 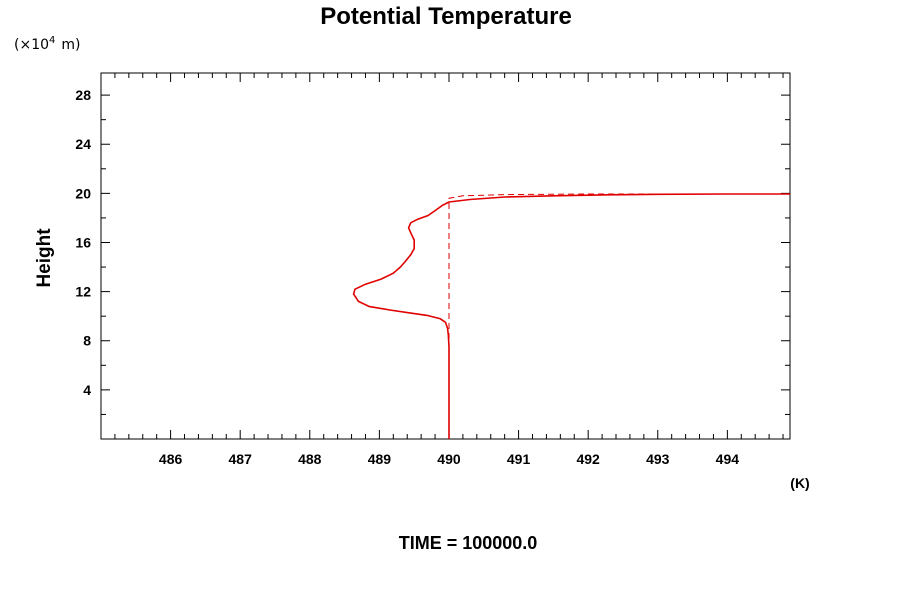 I want to click on y-axis-label: Height, so click(x=44, y=258).